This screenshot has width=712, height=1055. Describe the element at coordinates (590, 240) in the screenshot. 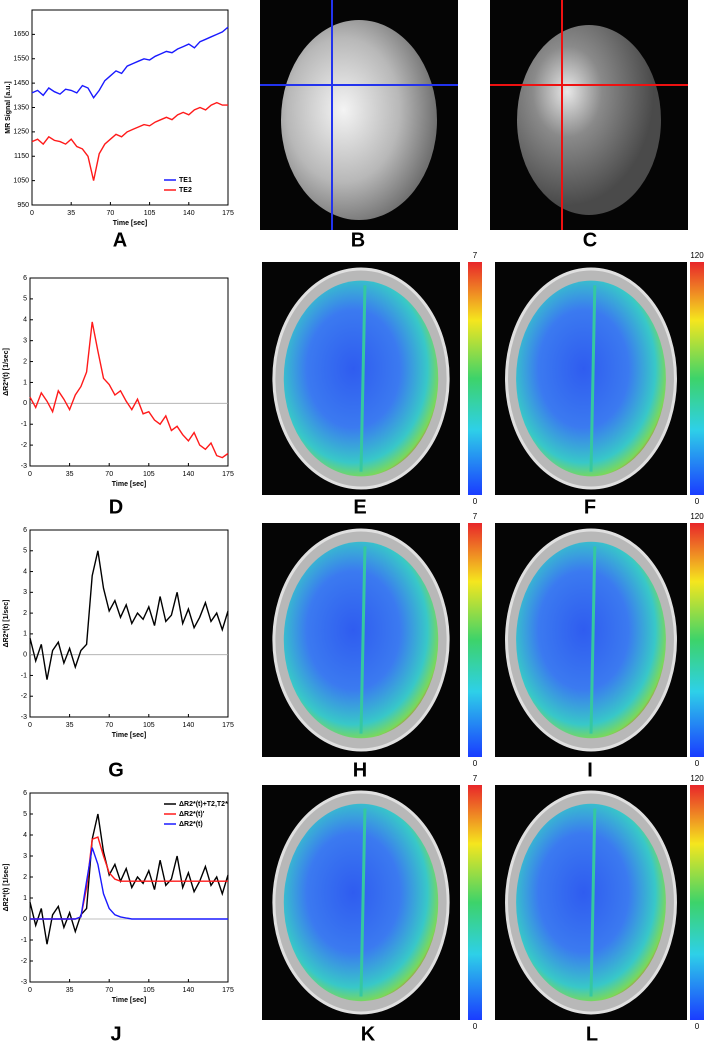

I see `panel-label: C` at that location.